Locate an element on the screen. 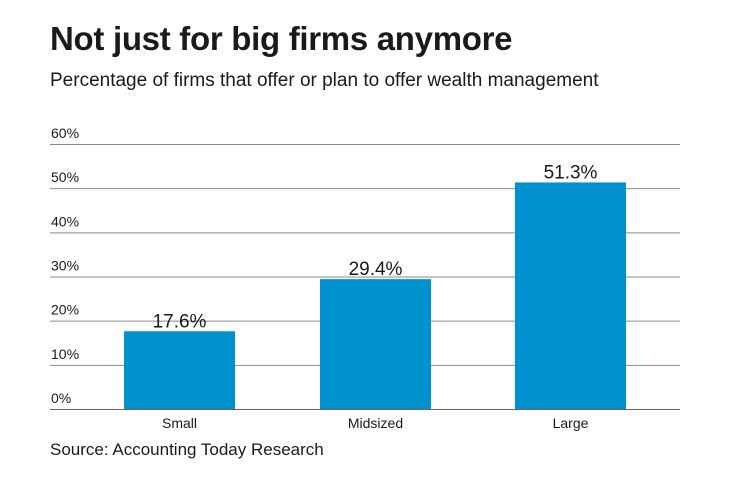 Image resolution: width=740 pixels, height=482 pixels. y-tick-label: 20% is located at coordinates (65, 310).